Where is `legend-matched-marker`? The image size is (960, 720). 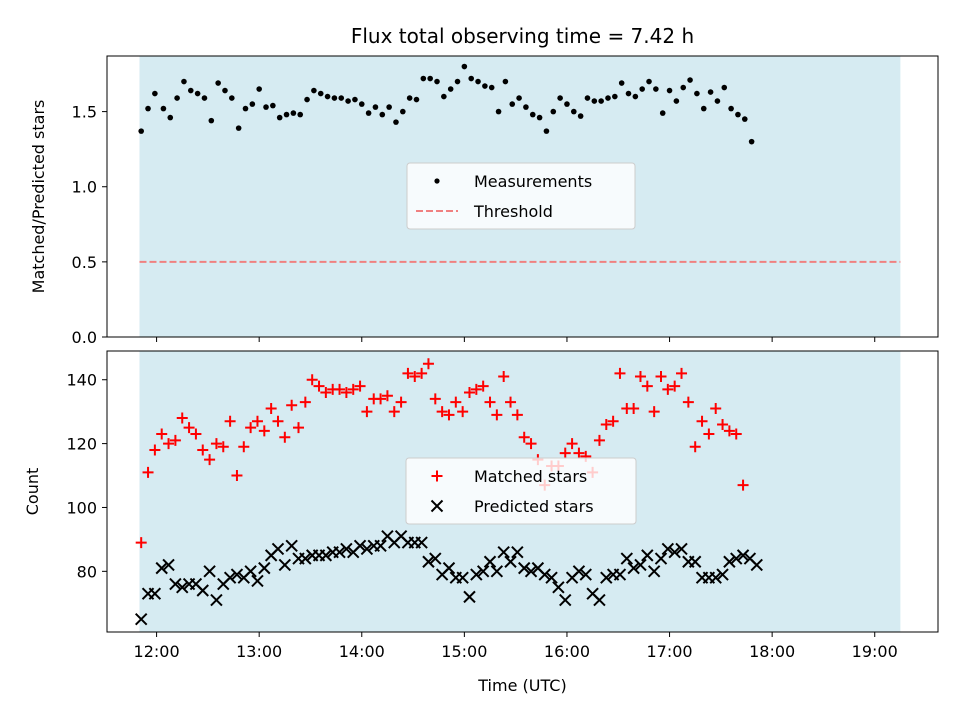 legend-matched-marker is located at coordinates (437, 476).